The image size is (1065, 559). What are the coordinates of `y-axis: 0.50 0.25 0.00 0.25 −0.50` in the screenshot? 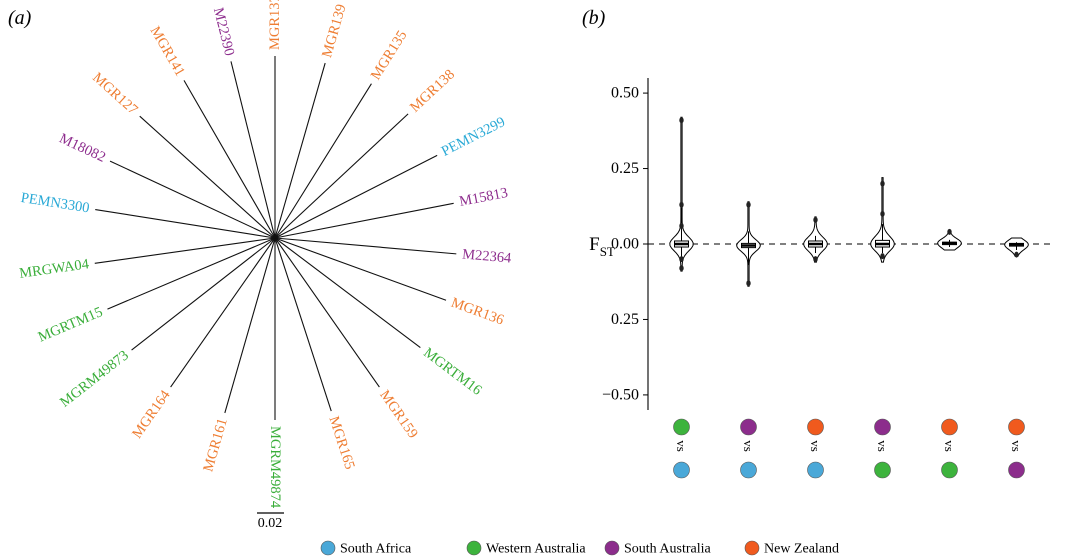 It's located at (625, 244).